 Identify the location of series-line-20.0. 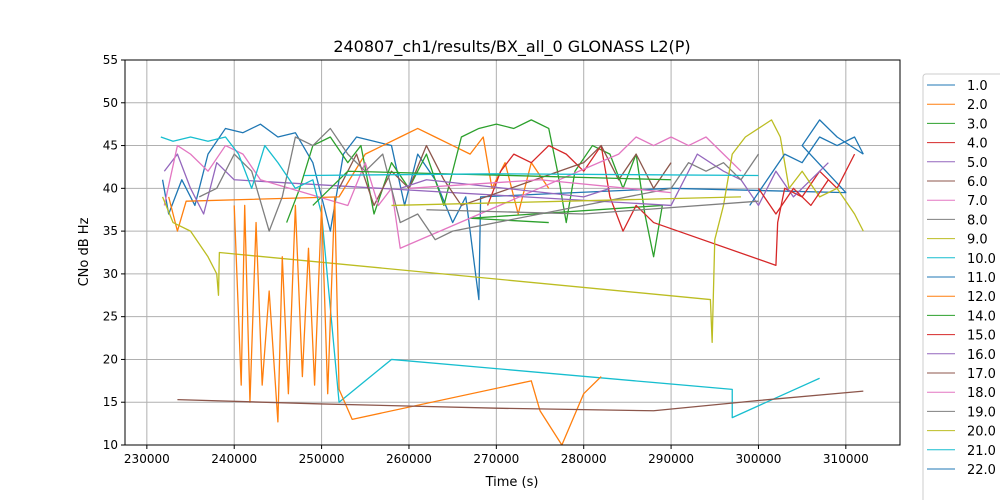
(566, 201).